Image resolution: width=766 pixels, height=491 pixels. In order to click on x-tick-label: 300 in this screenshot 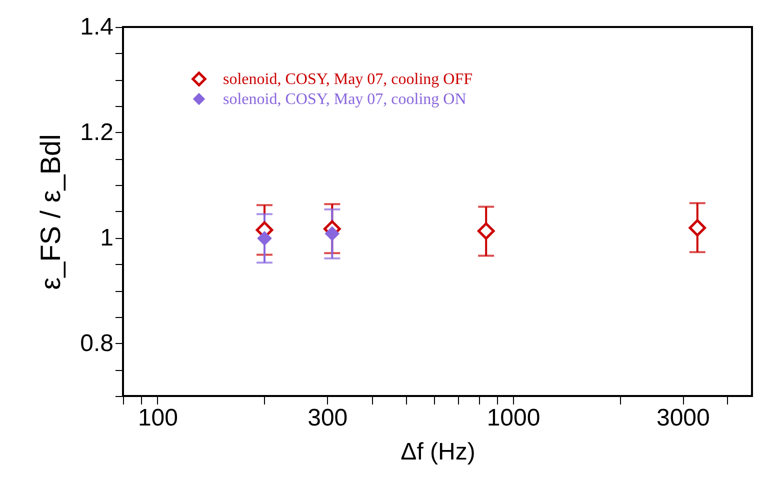, I will do `click(328, 418)`.